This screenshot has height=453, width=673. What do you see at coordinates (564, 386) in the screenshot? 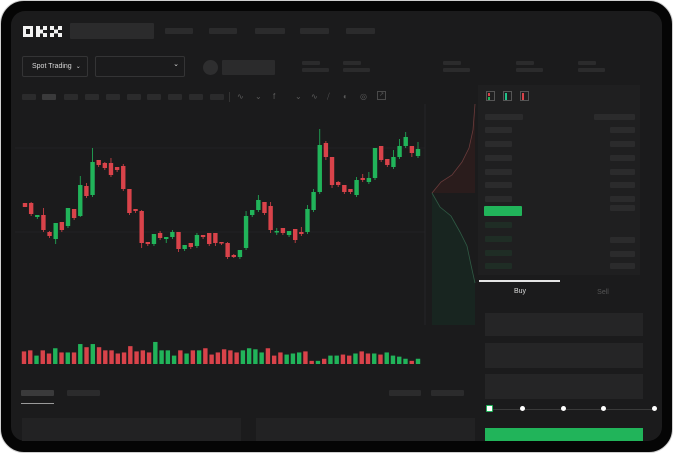
I see `total-input` at bounding box center [564, 386].